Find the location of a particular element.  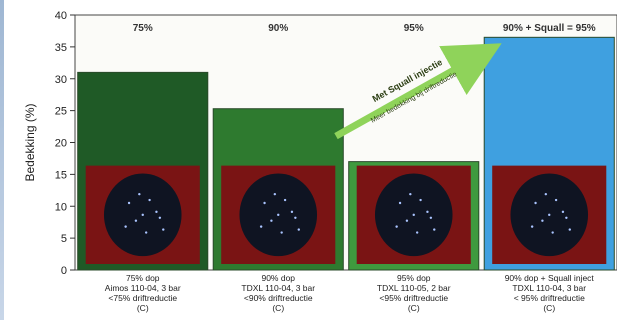

y-tick-label: 35 is located at coordinates (61, 48).